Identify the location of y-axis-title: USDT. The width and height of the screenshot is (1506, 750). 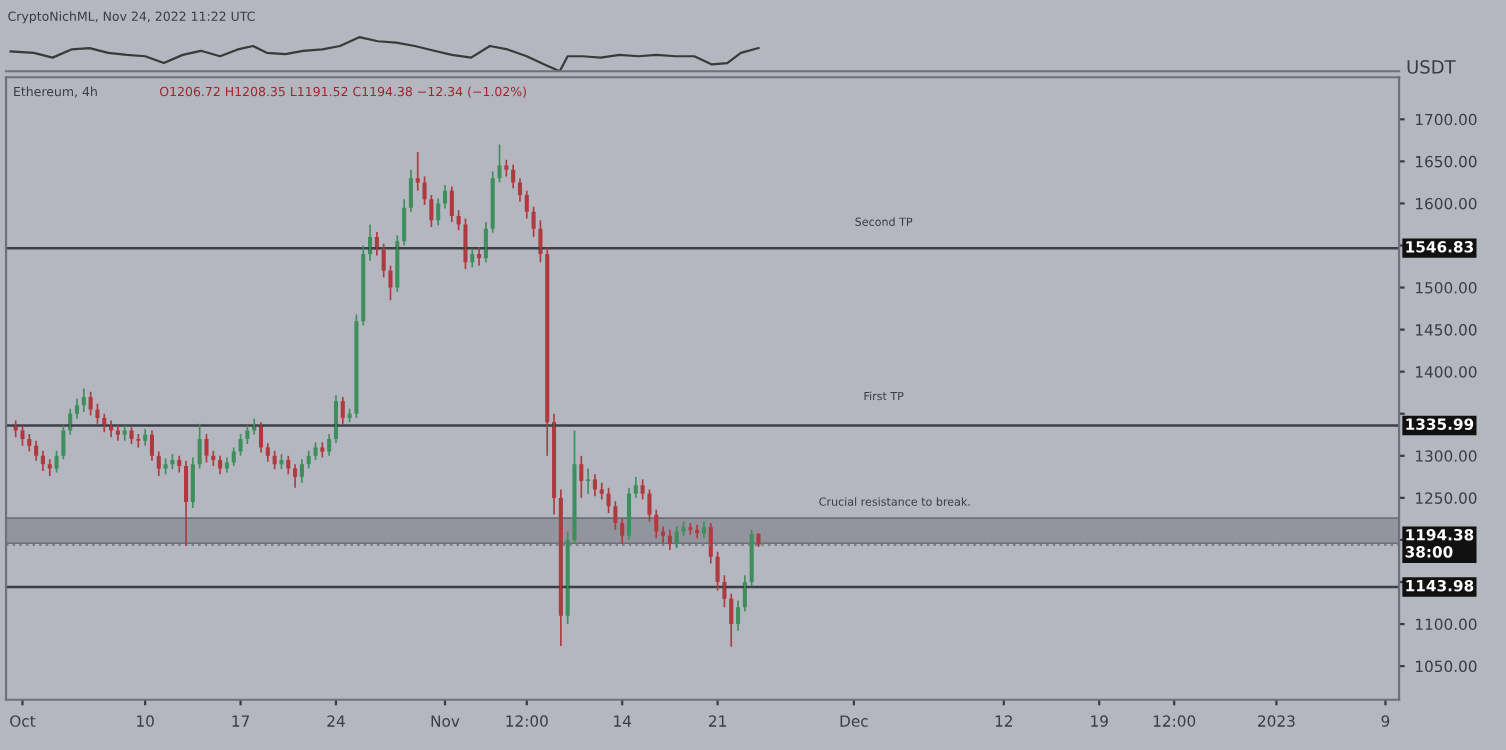
(1431, 67).